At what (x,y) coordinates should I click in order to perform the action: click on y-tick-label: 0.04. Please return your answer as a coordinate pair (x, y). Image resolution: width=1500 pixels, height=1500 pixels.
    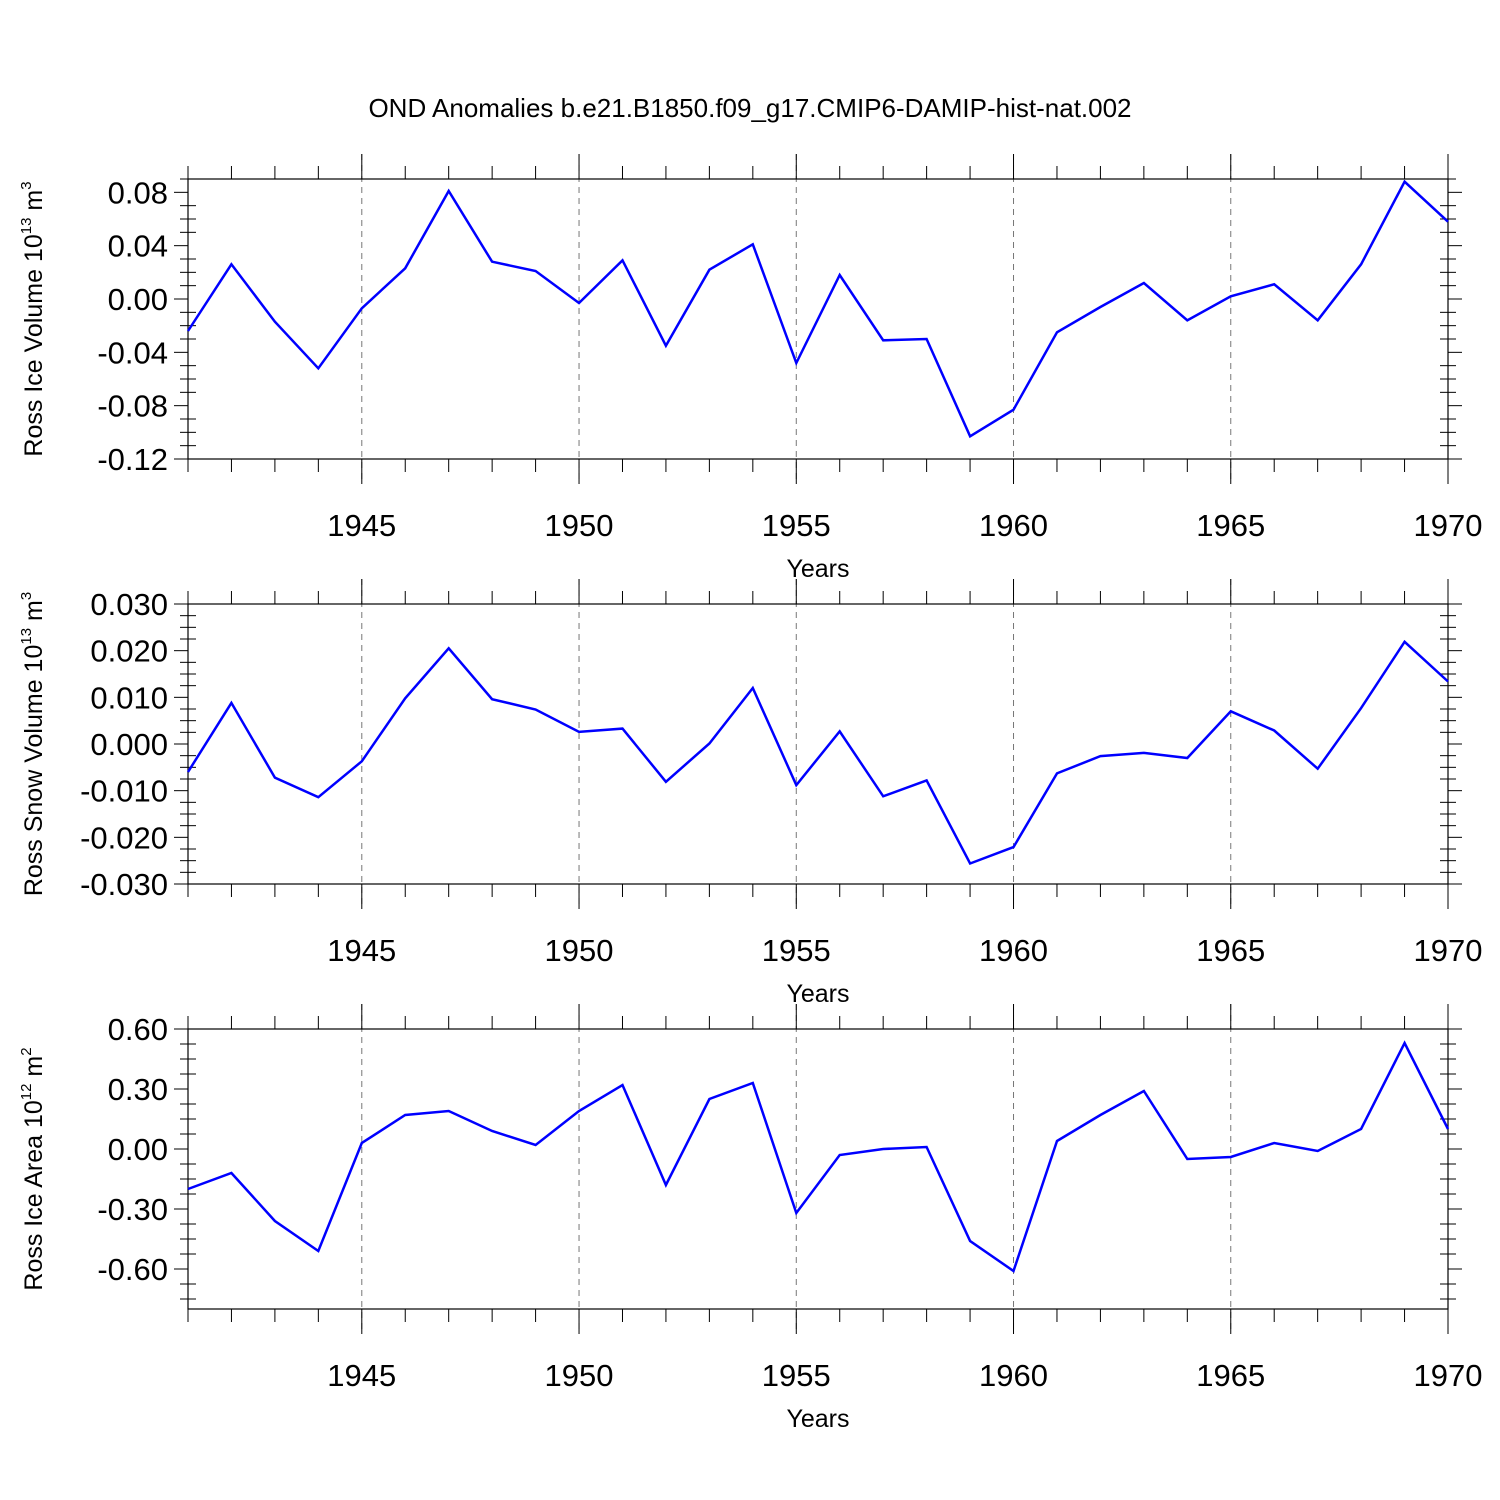
    Looking at the image, I should click on (138, 246).